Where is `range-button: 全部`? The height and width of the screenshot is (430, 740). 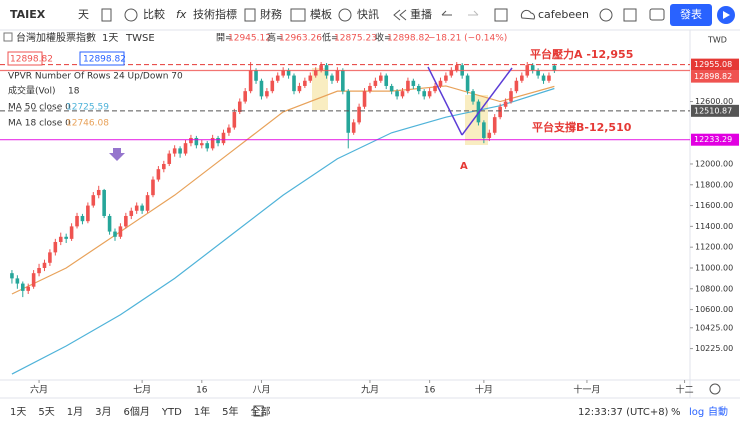 range-button: 全部 is located at coordinates (261, 411).